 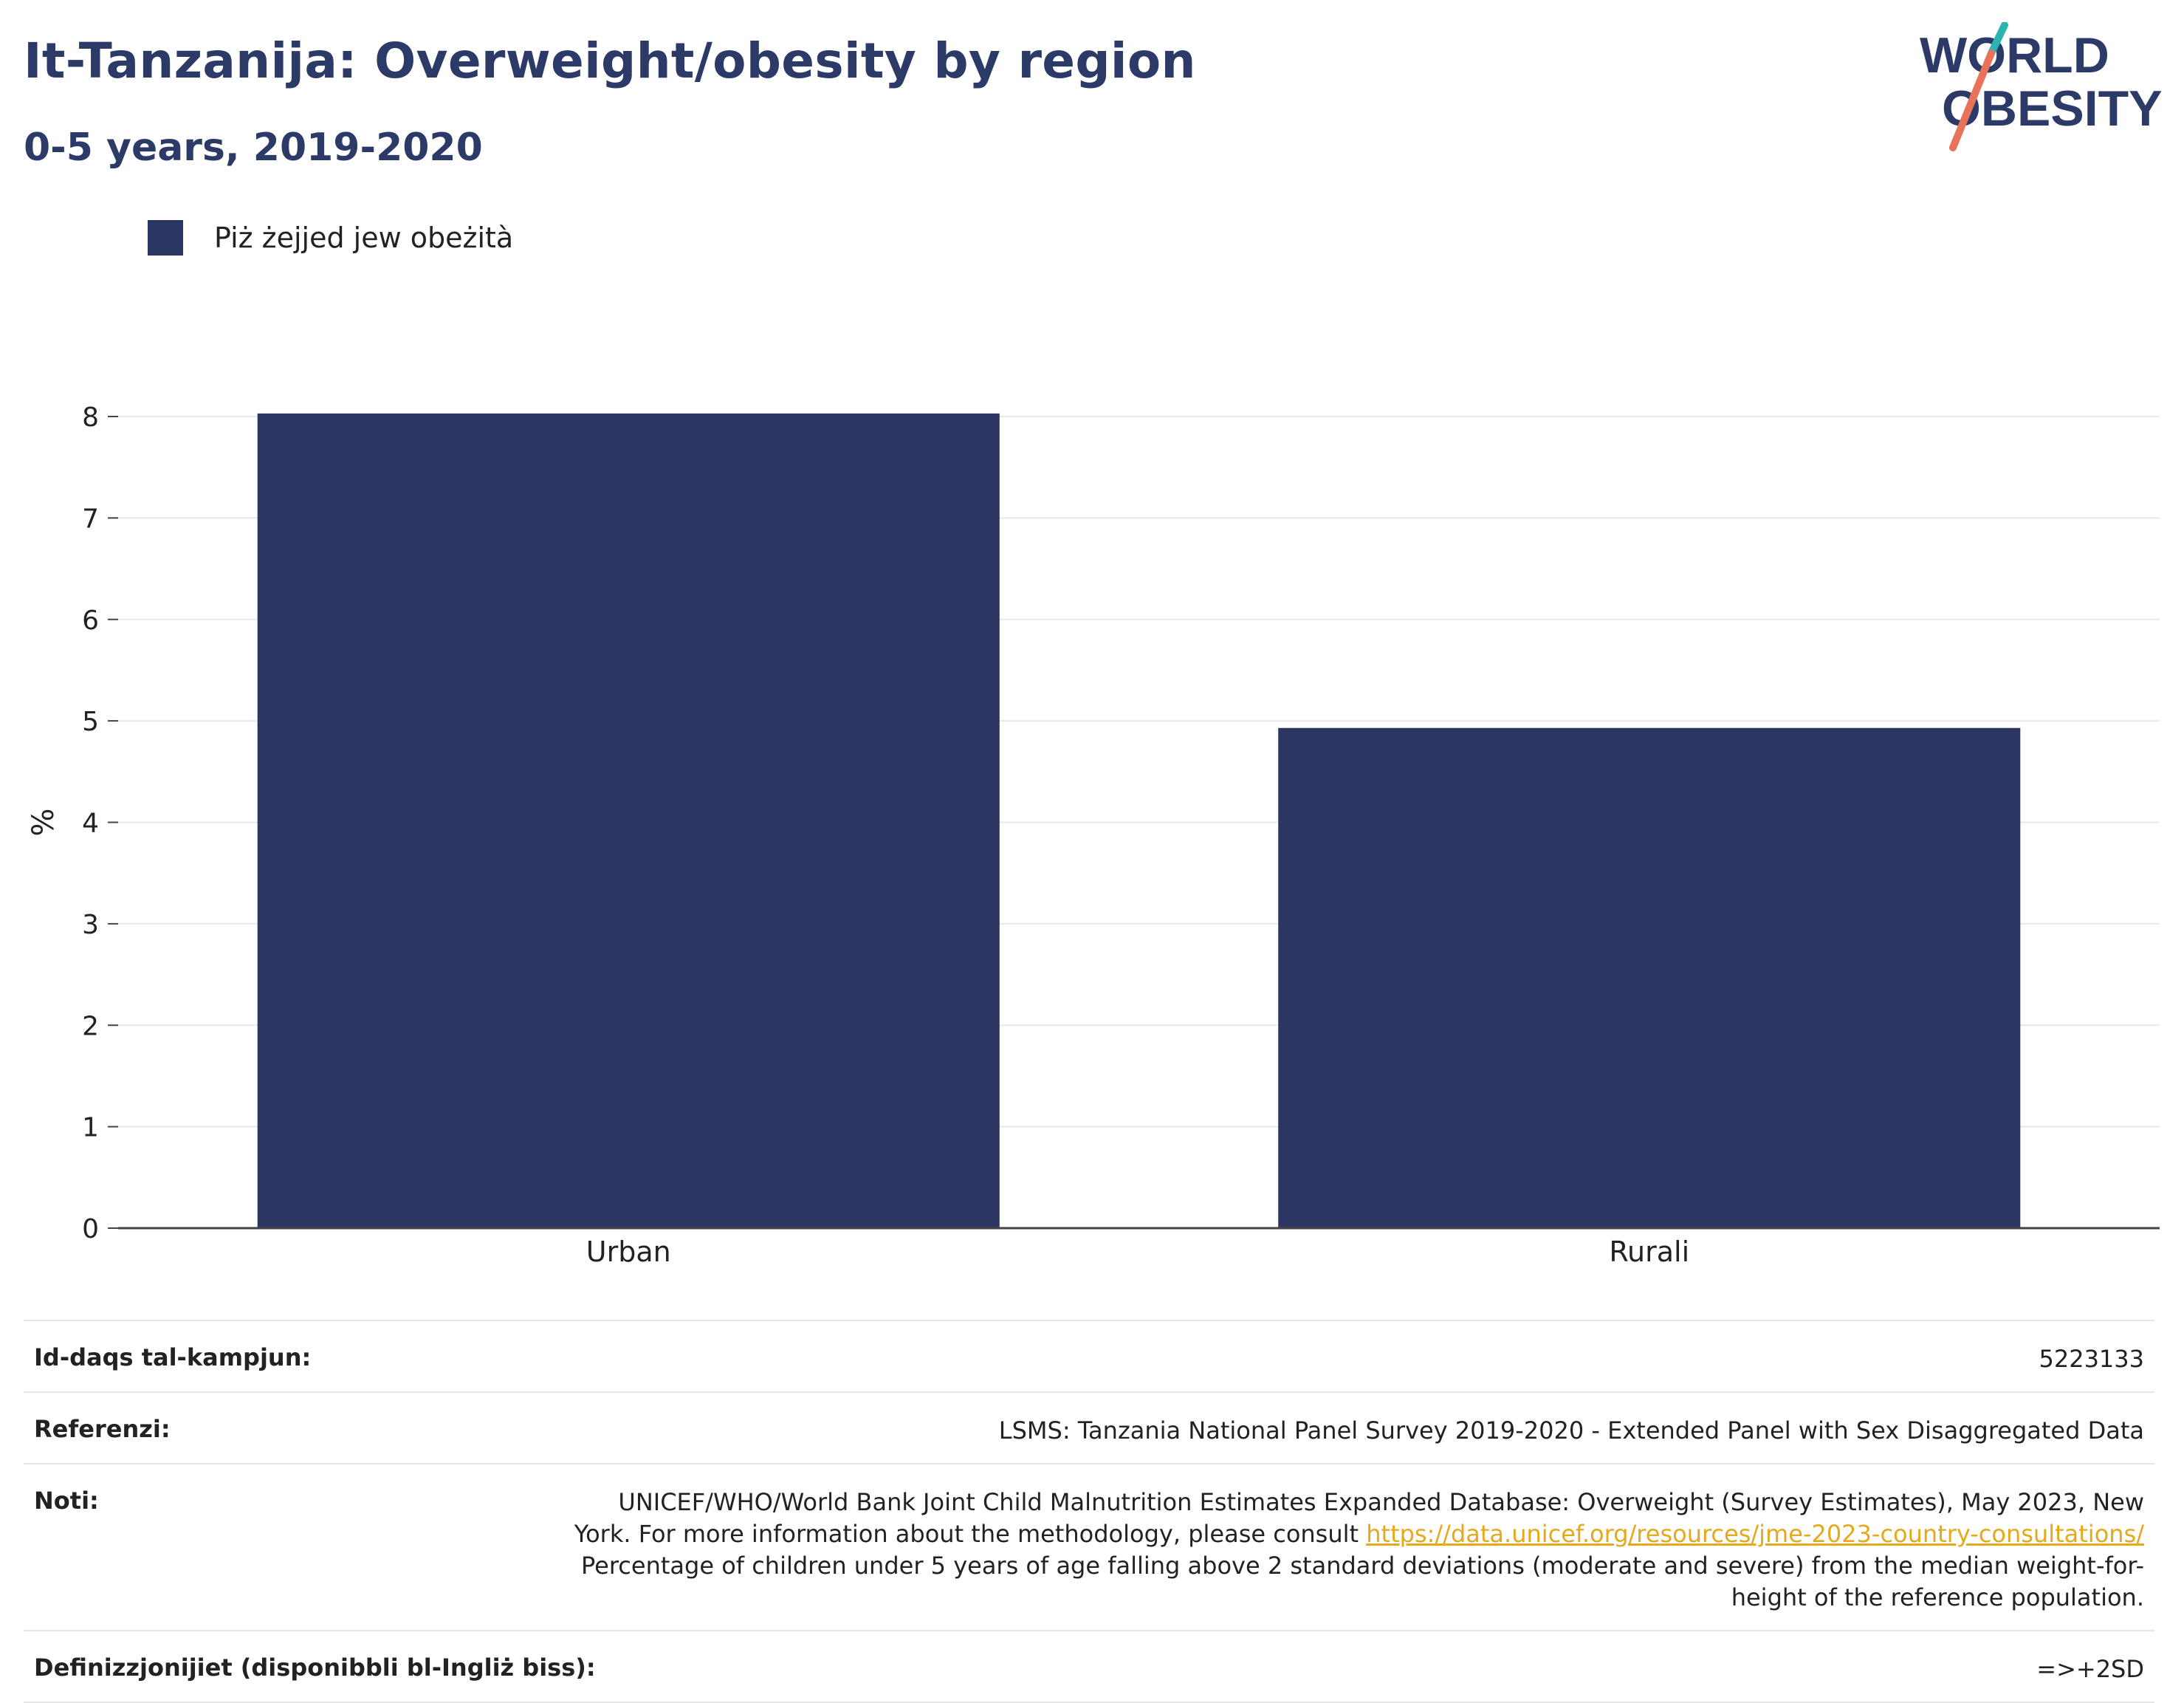 I want to click on definitions-value: =>+2SD, so click(x=2090, y=1669).